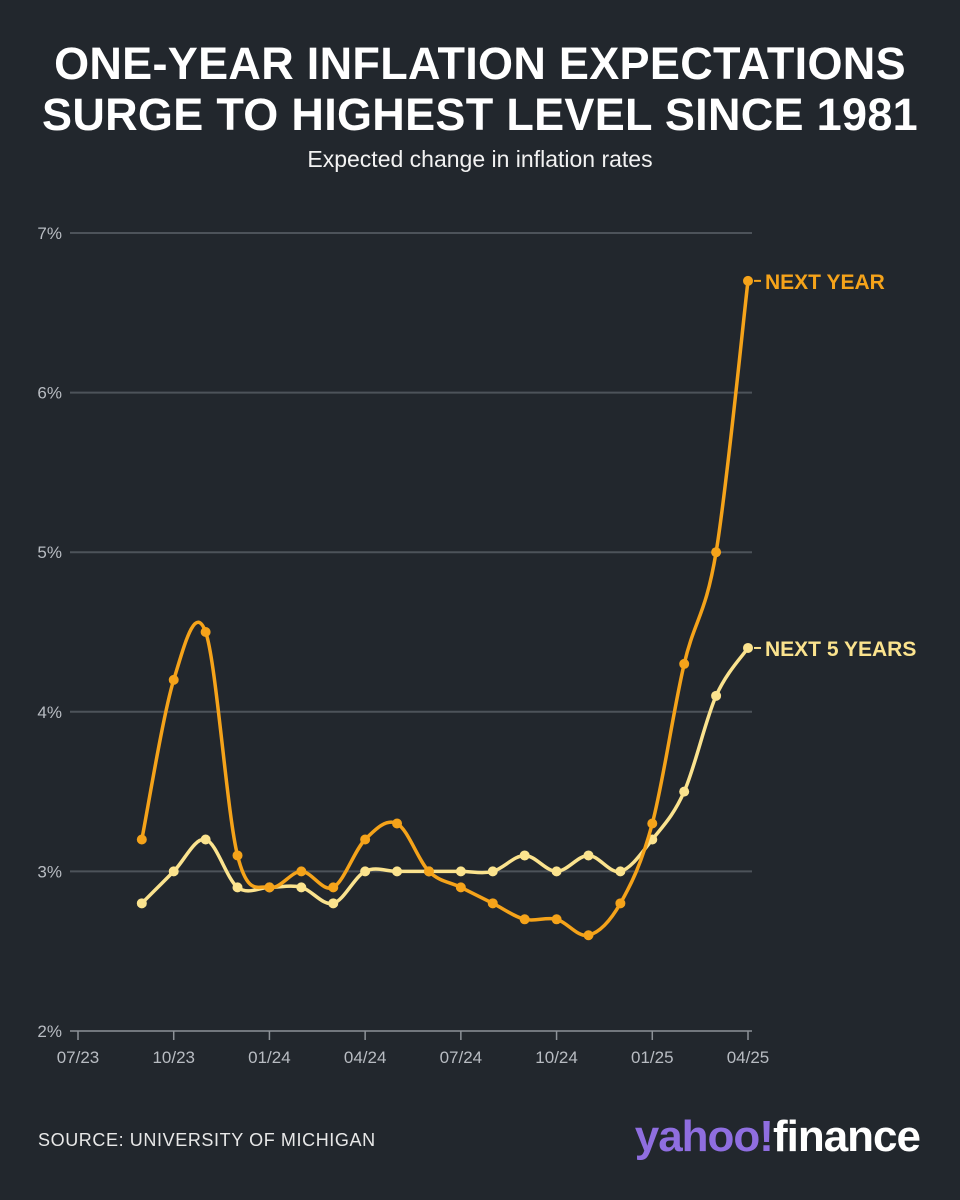  Describe the element at coordinates (207, 1140) in the screenshot. I see `source-note: SOURCE: UNIVERSITY OF MICHIGAN` at that location.